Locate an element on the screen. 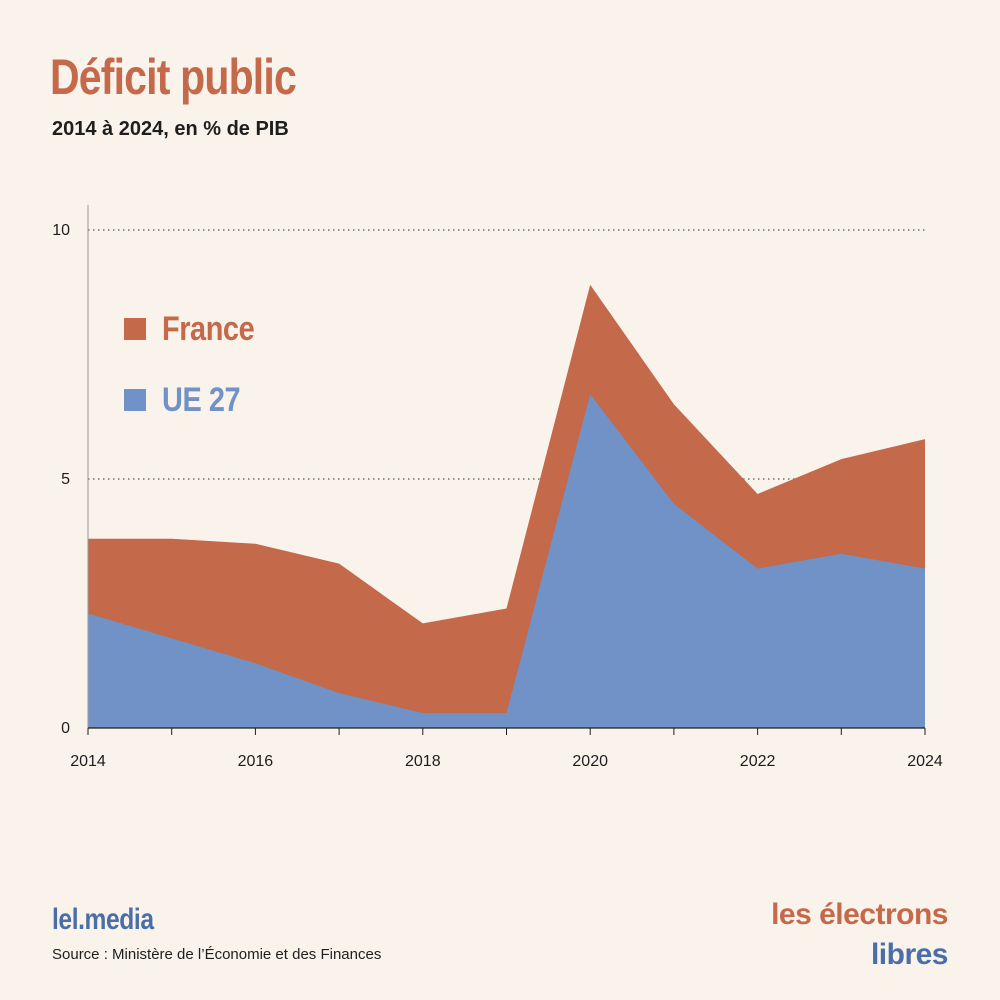 Image resolution: width=1000 pixels, height=1000 pixels. y-tick-label: 5 is located at coordinates (65, 479).